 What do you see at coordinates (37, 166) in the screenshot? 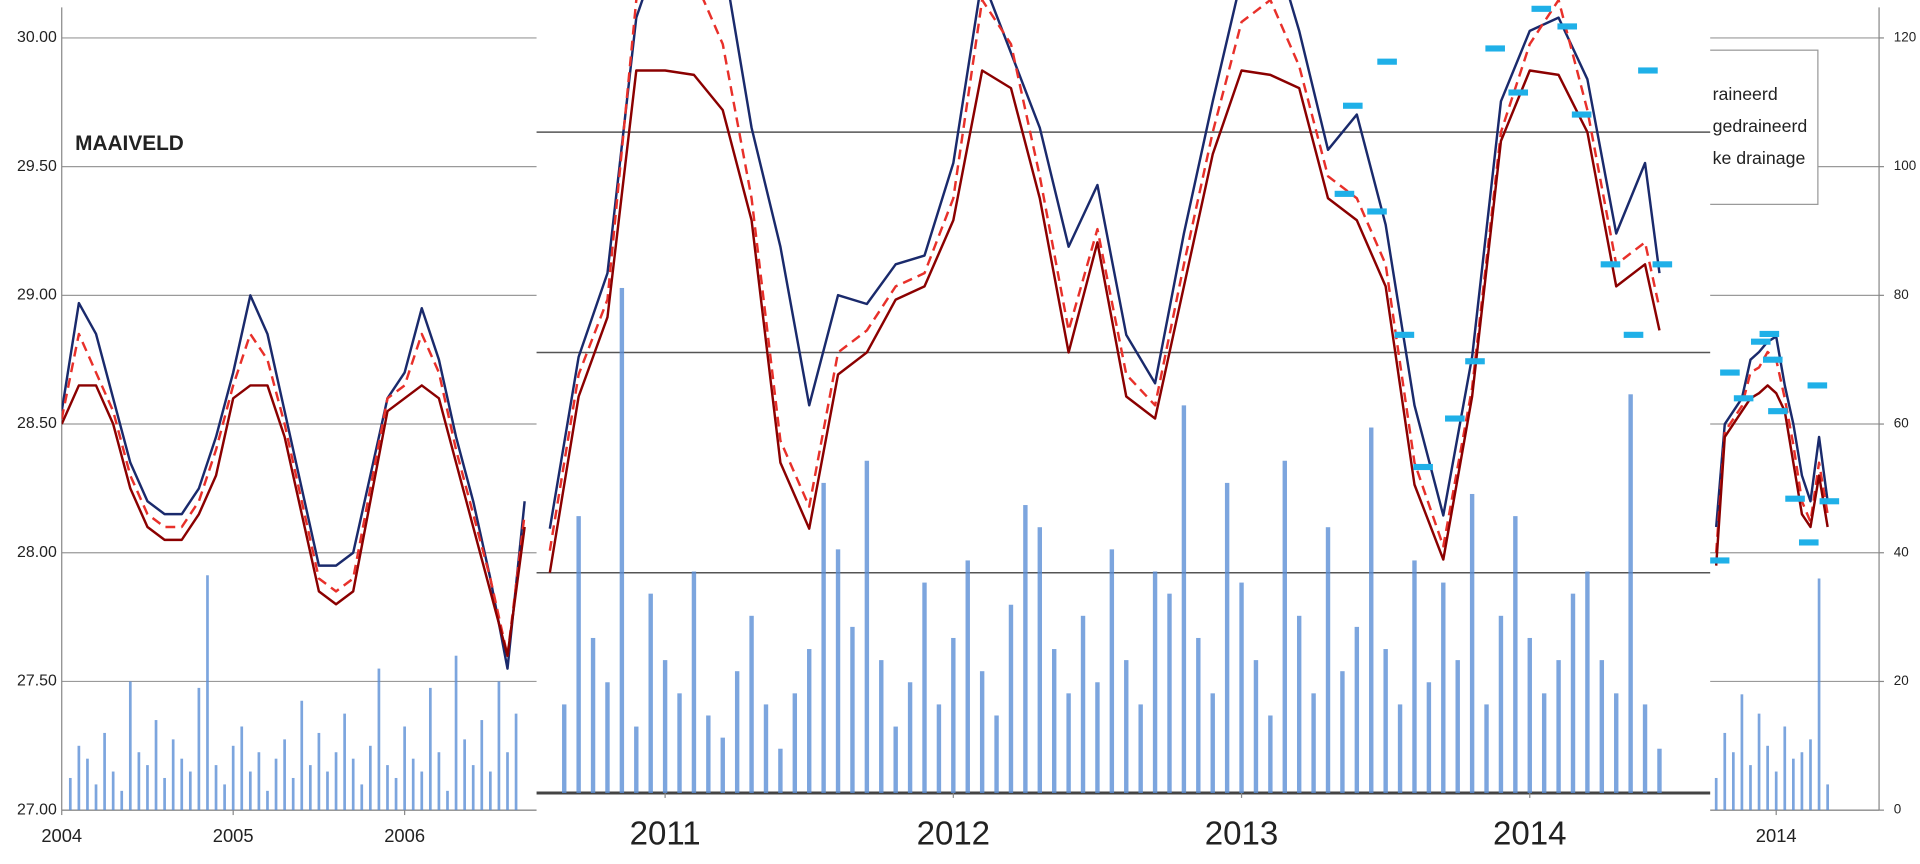
I see `y-tick-label: 29.50` at bounding box center [37, 166].